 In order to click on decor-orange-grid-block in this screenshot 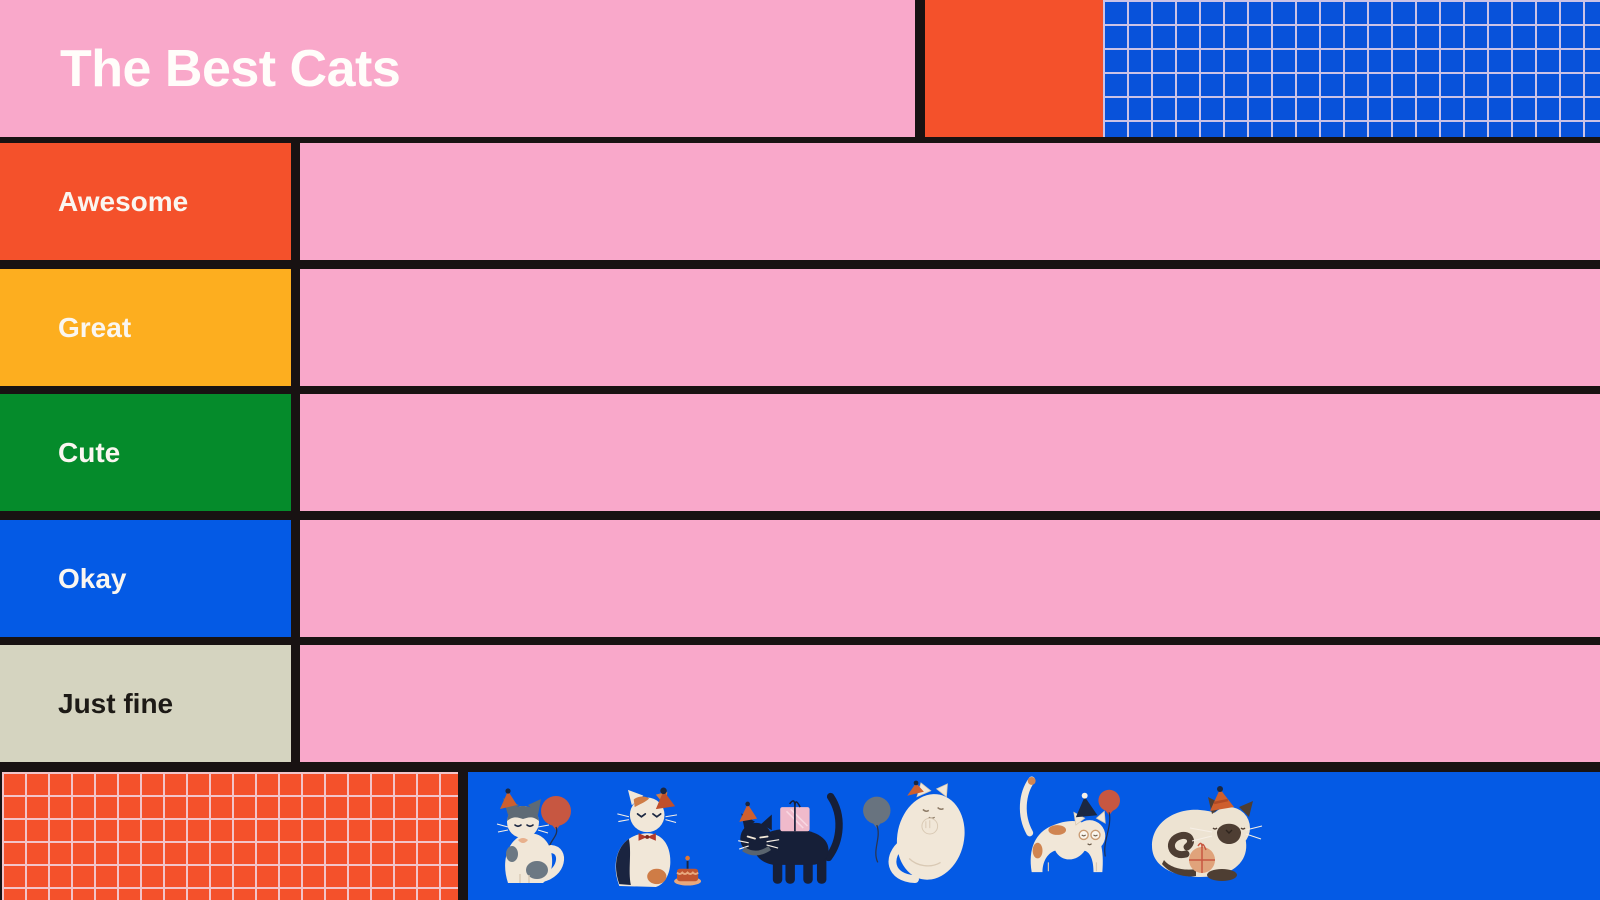, I will do `click(230, 836)`.